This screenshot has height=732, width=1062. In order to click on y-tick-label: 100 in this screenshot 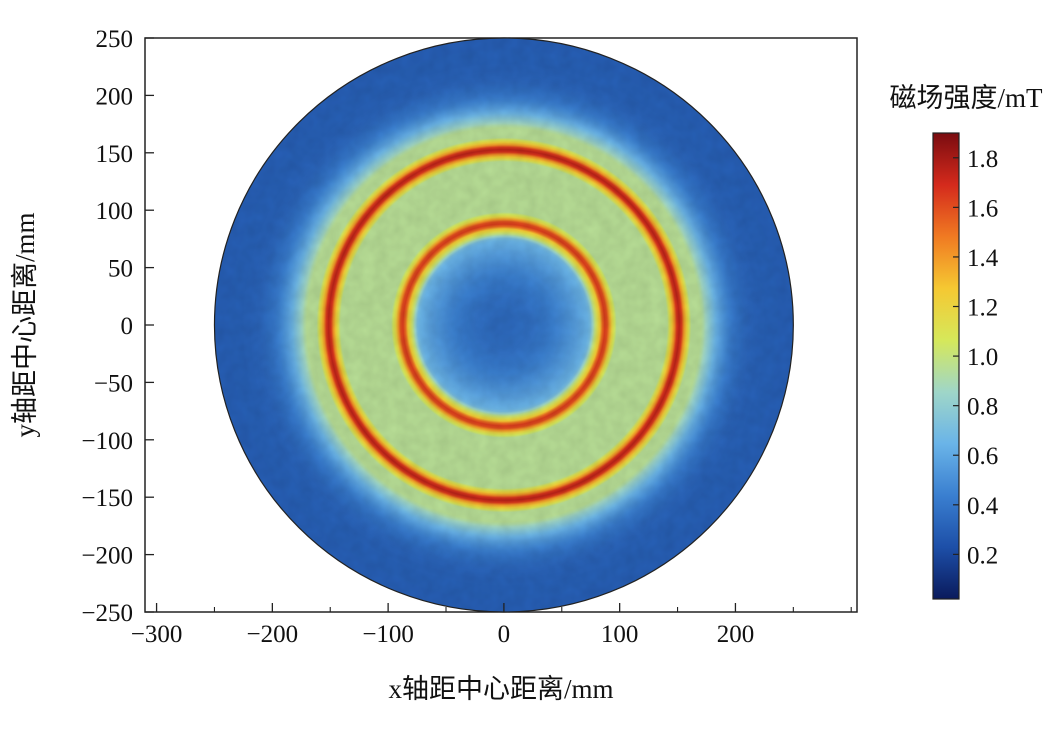, I will do `click(115, 211)`.